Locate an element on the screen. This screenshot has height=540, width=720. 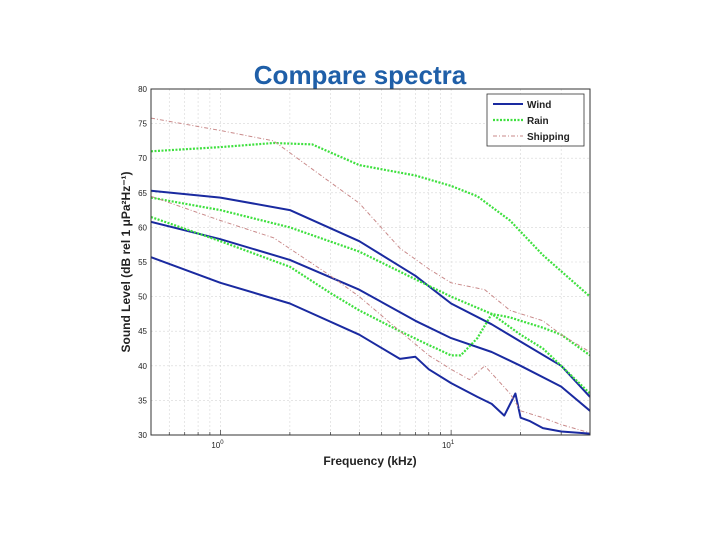
y-tick-label: 80 is located at coordinates (142, 89).